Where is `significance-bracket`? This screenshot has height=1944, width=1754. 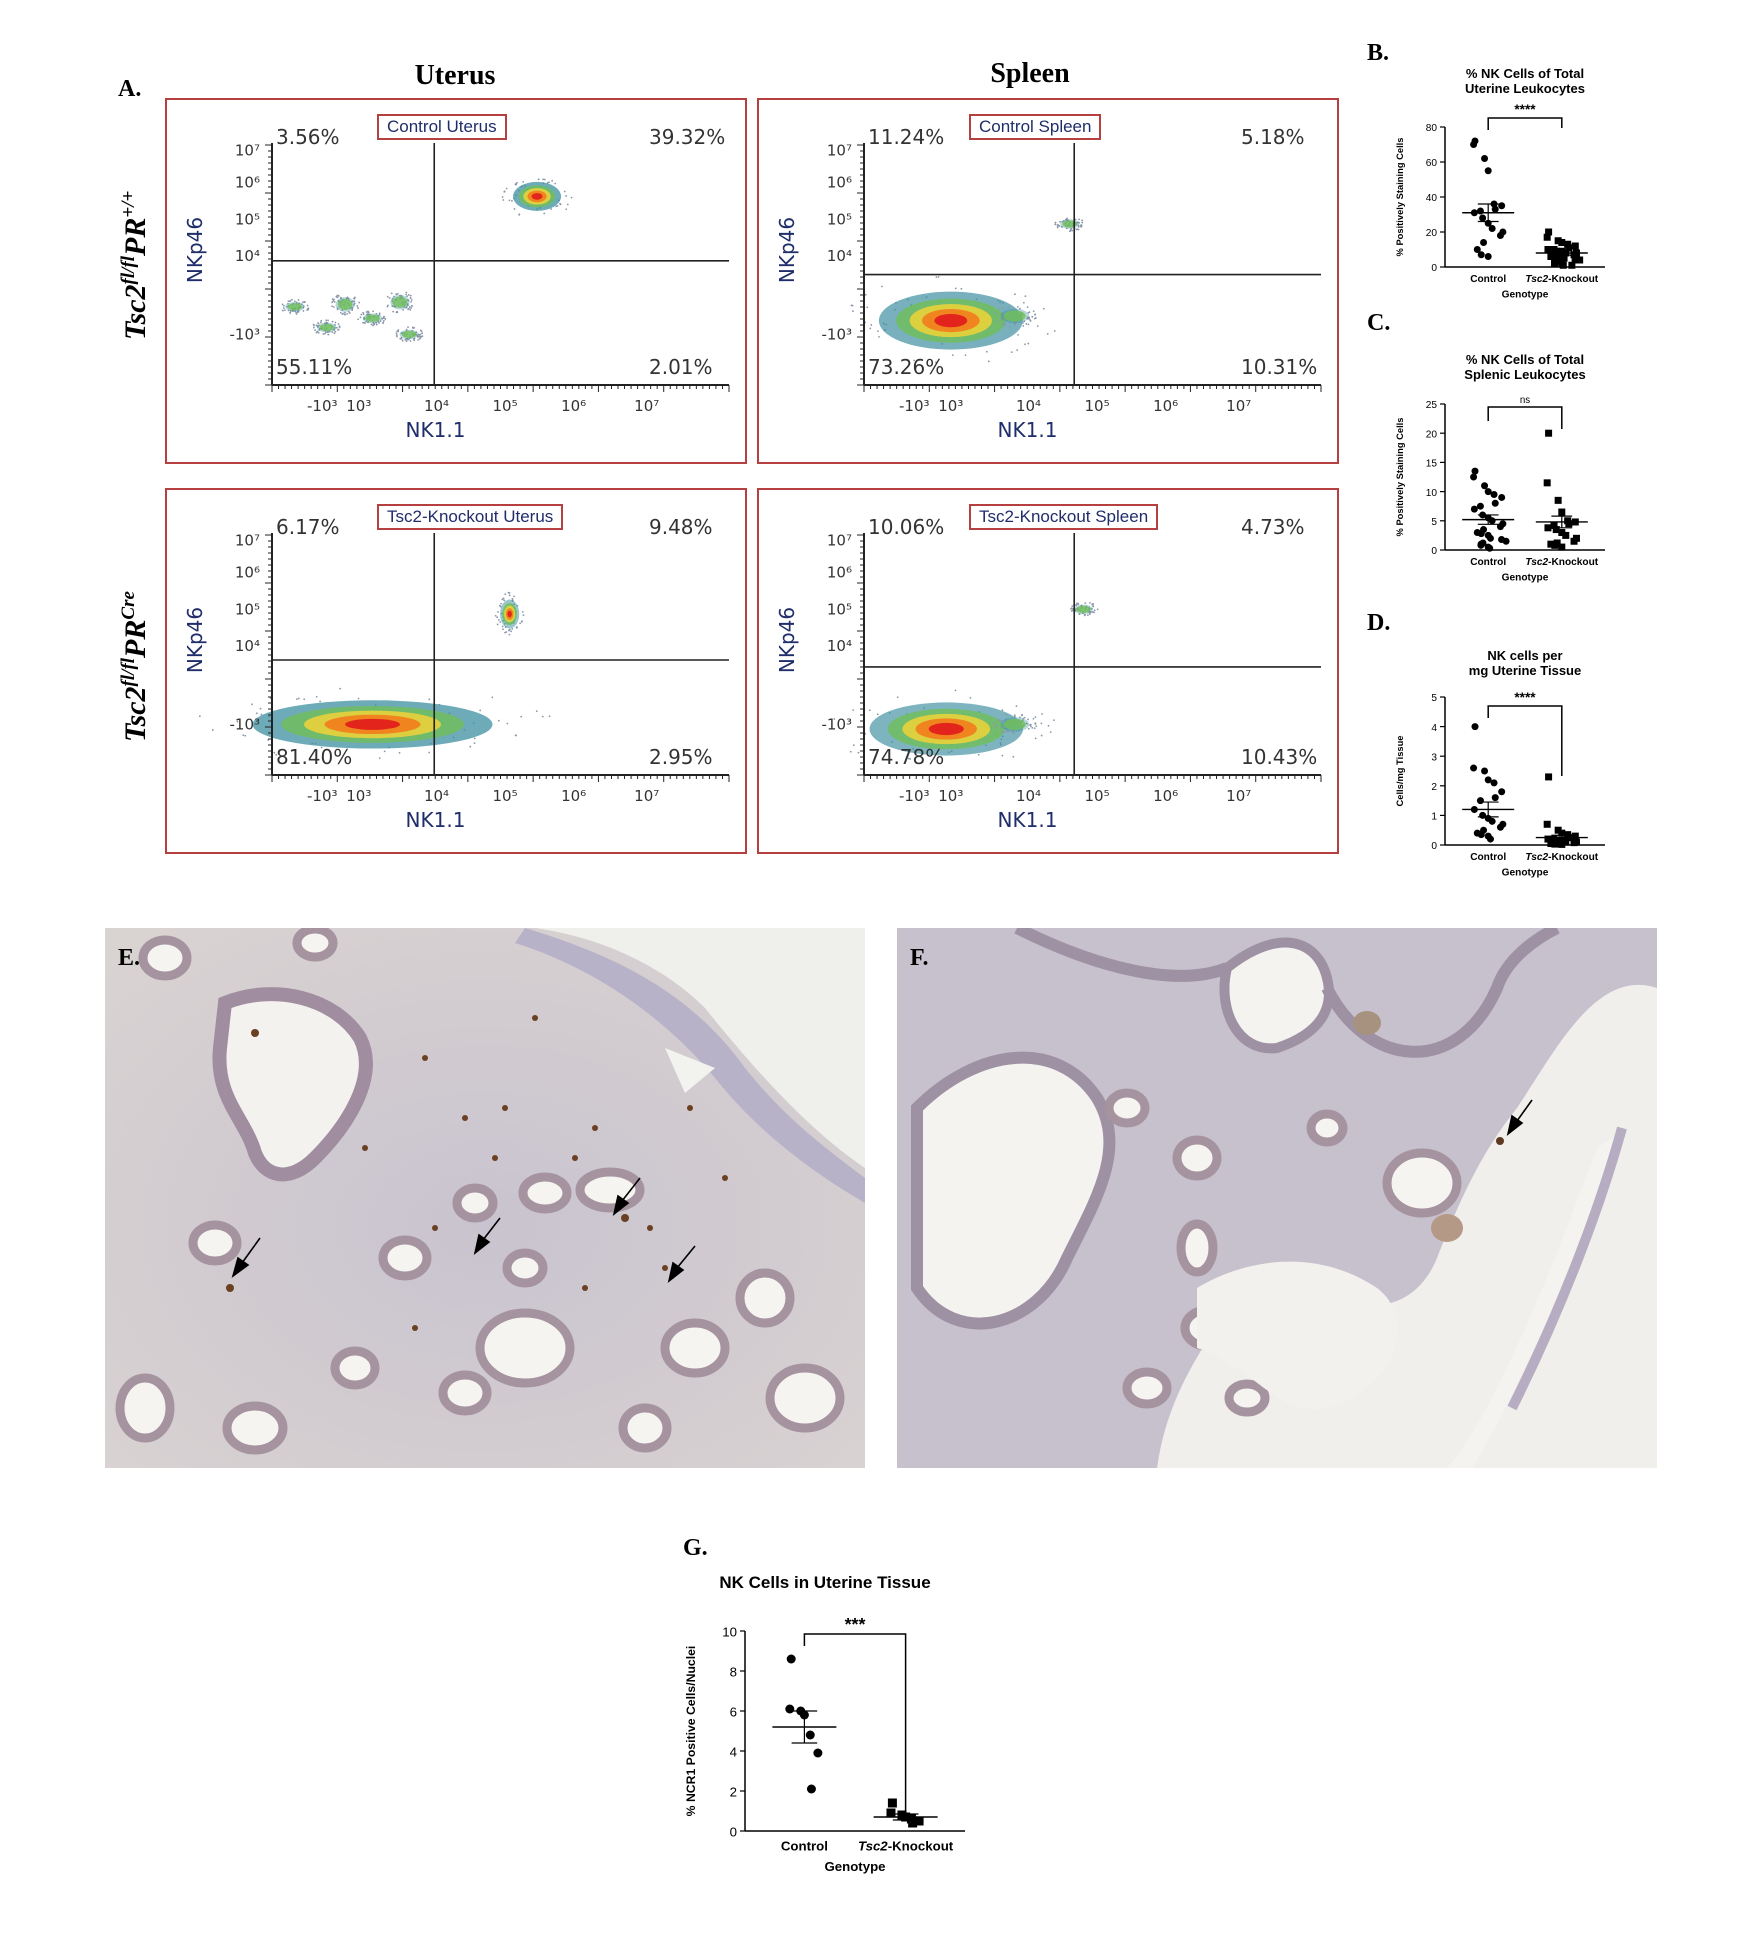
significance-bracket is located at coordinates (1525, 124).